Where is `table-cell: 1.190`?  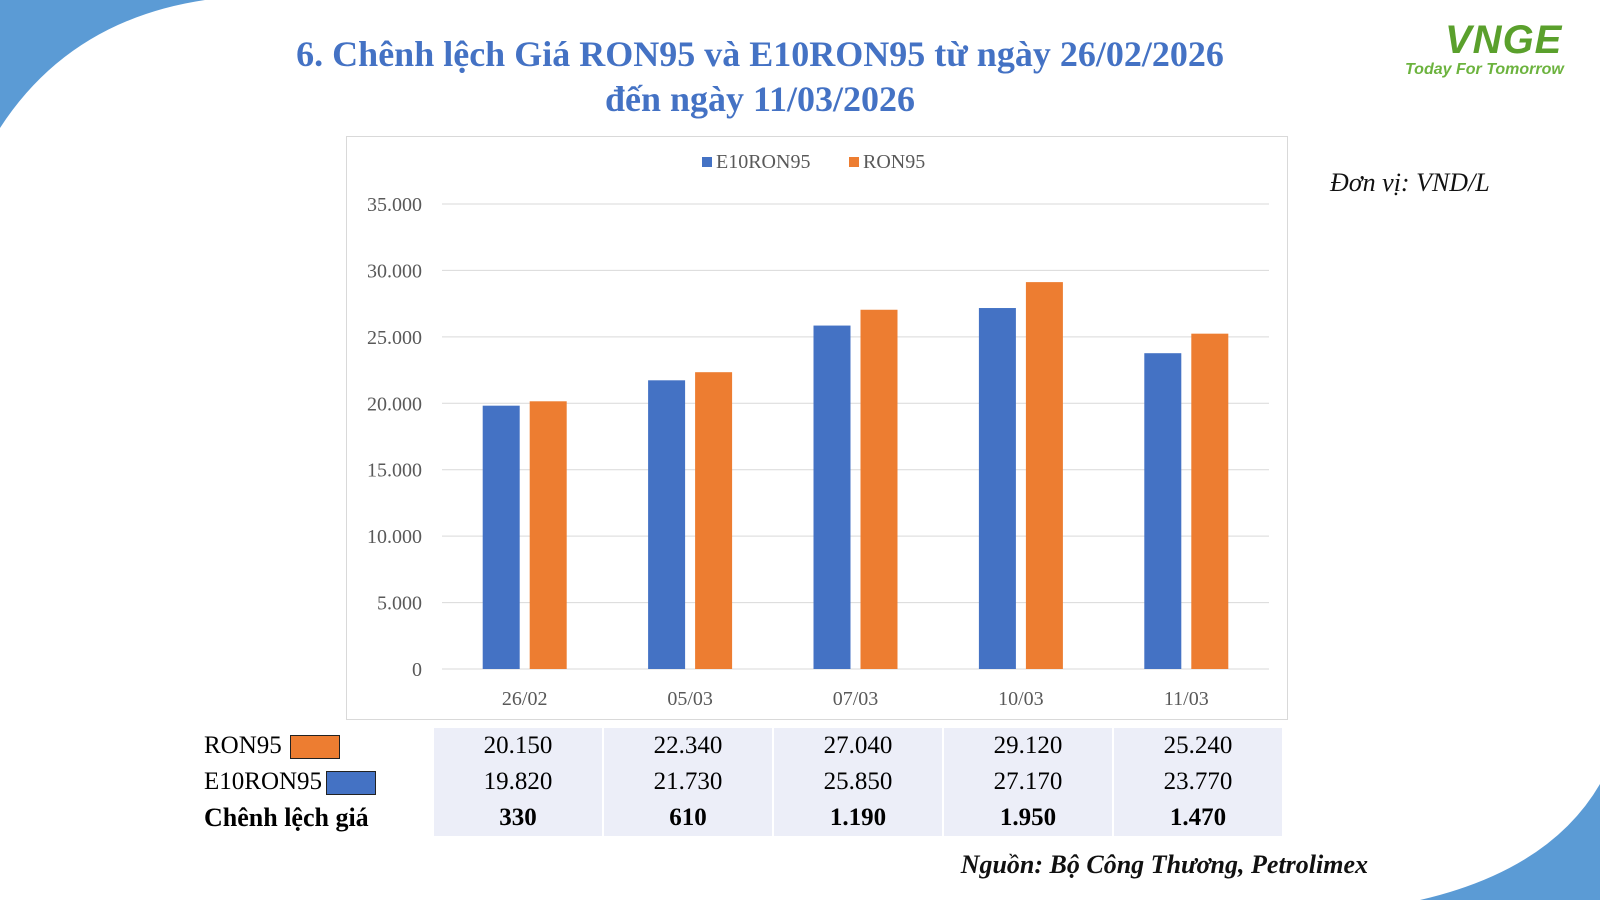 table-cell: 1.190 is located at coordinates (857, 818).